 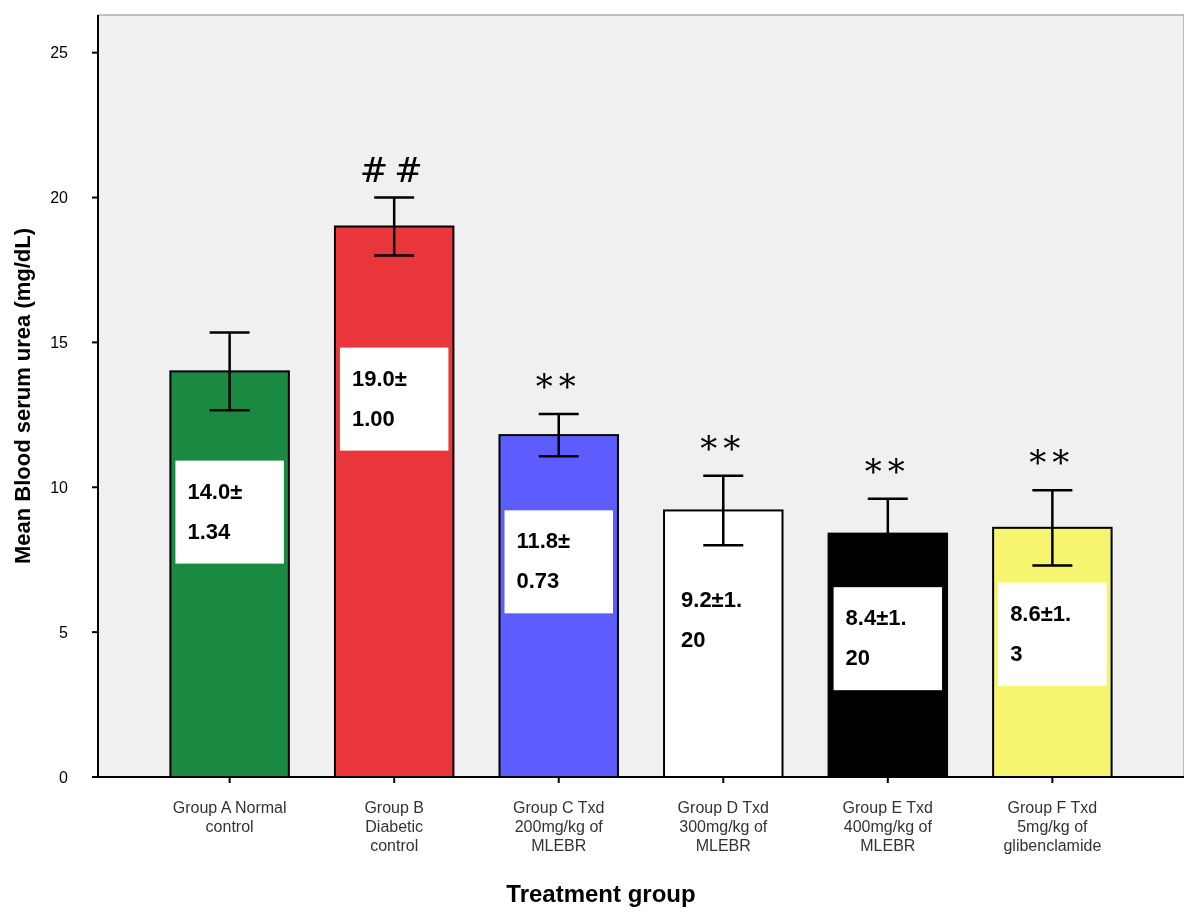 I want to click on annotation: ##, so click(x=394, y=169).